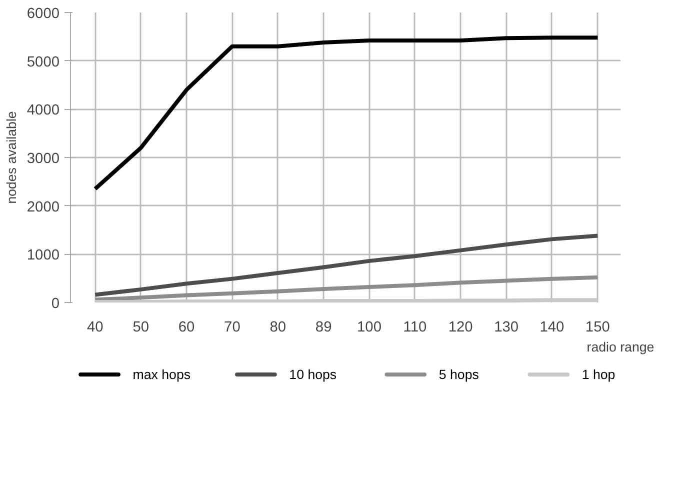 This screenshot has height=477, width=692. Describe the element at coordinates (459, 374) in the screenshot. I see `legend-label: 5 hops` at that location.